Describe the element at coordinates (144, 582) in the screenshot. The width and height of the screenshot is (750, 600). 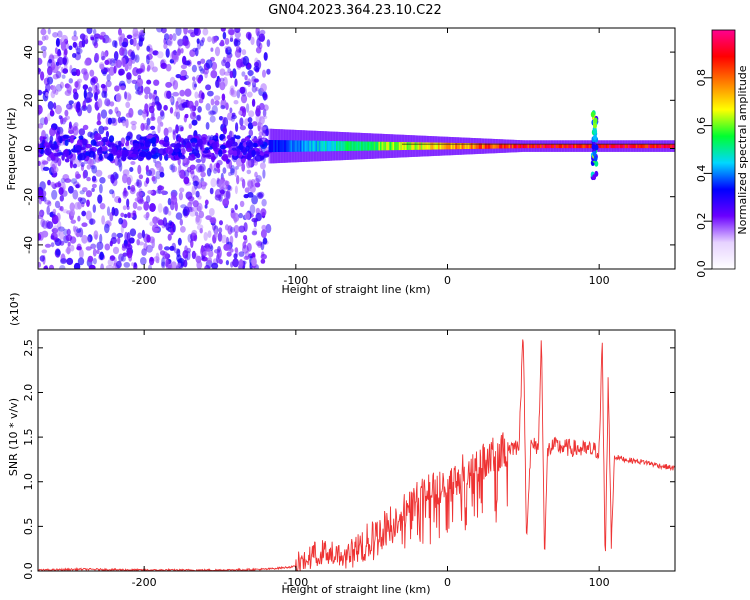
I see `x-tick-label: -200` at that location.